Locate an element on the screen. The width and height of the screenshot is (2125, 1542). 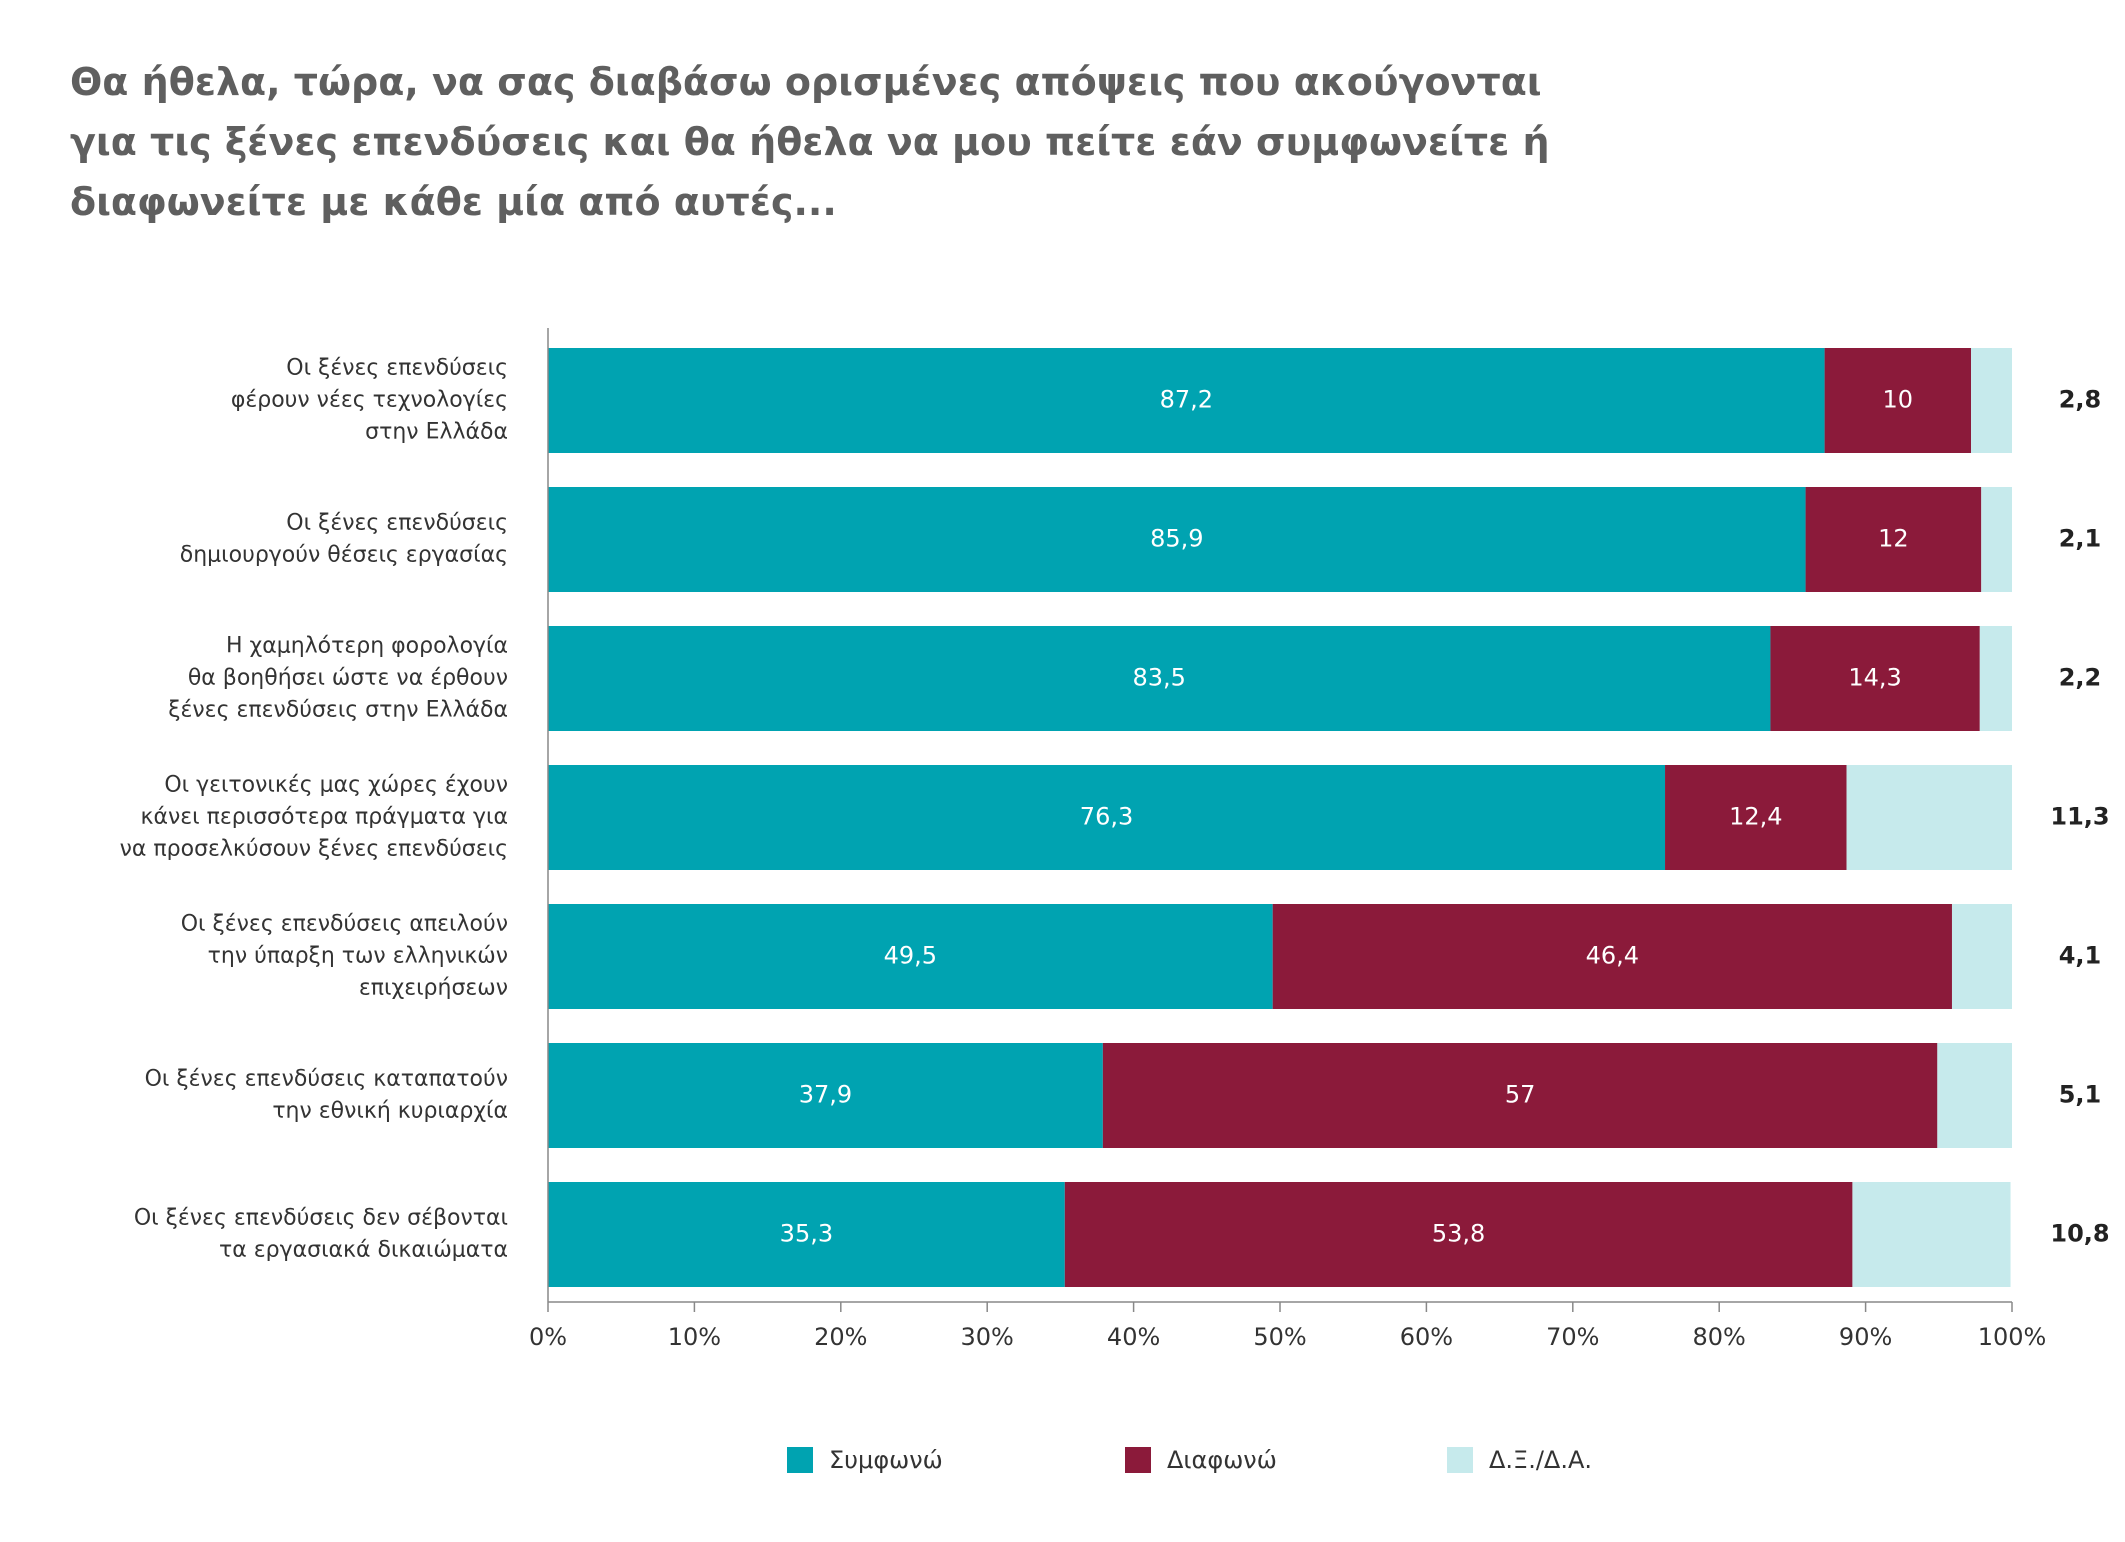
category-label: την εθνική κυριαρχία is located at coordinates (390, 1111).